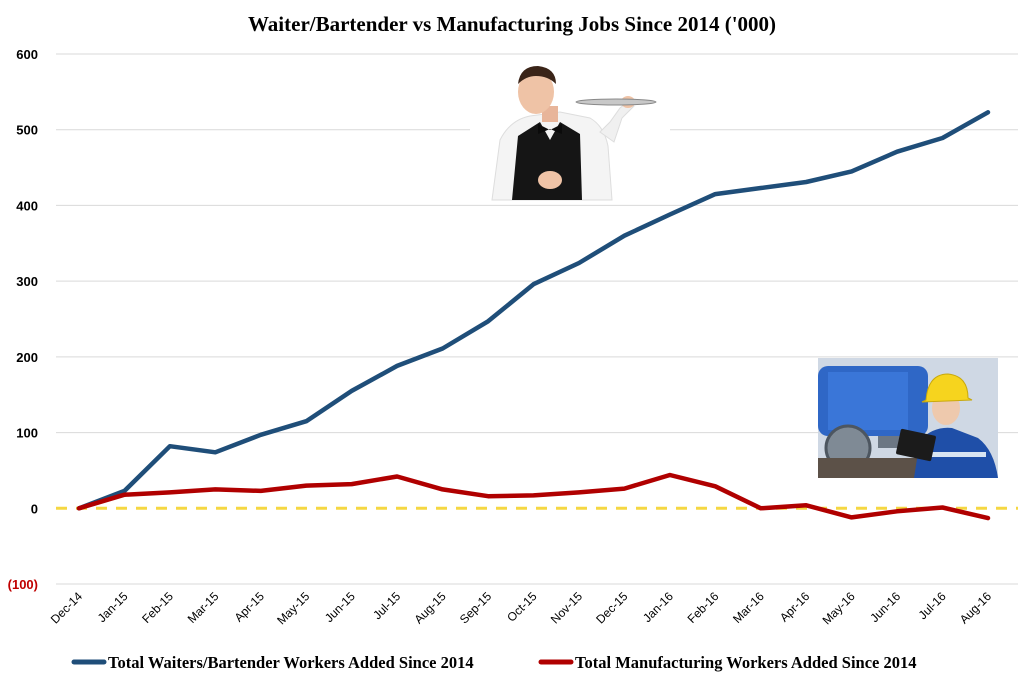  What do you see at coordinates (868, 401) in the screenshot?
I see `machine-fins` at bounding box center [868, 401].